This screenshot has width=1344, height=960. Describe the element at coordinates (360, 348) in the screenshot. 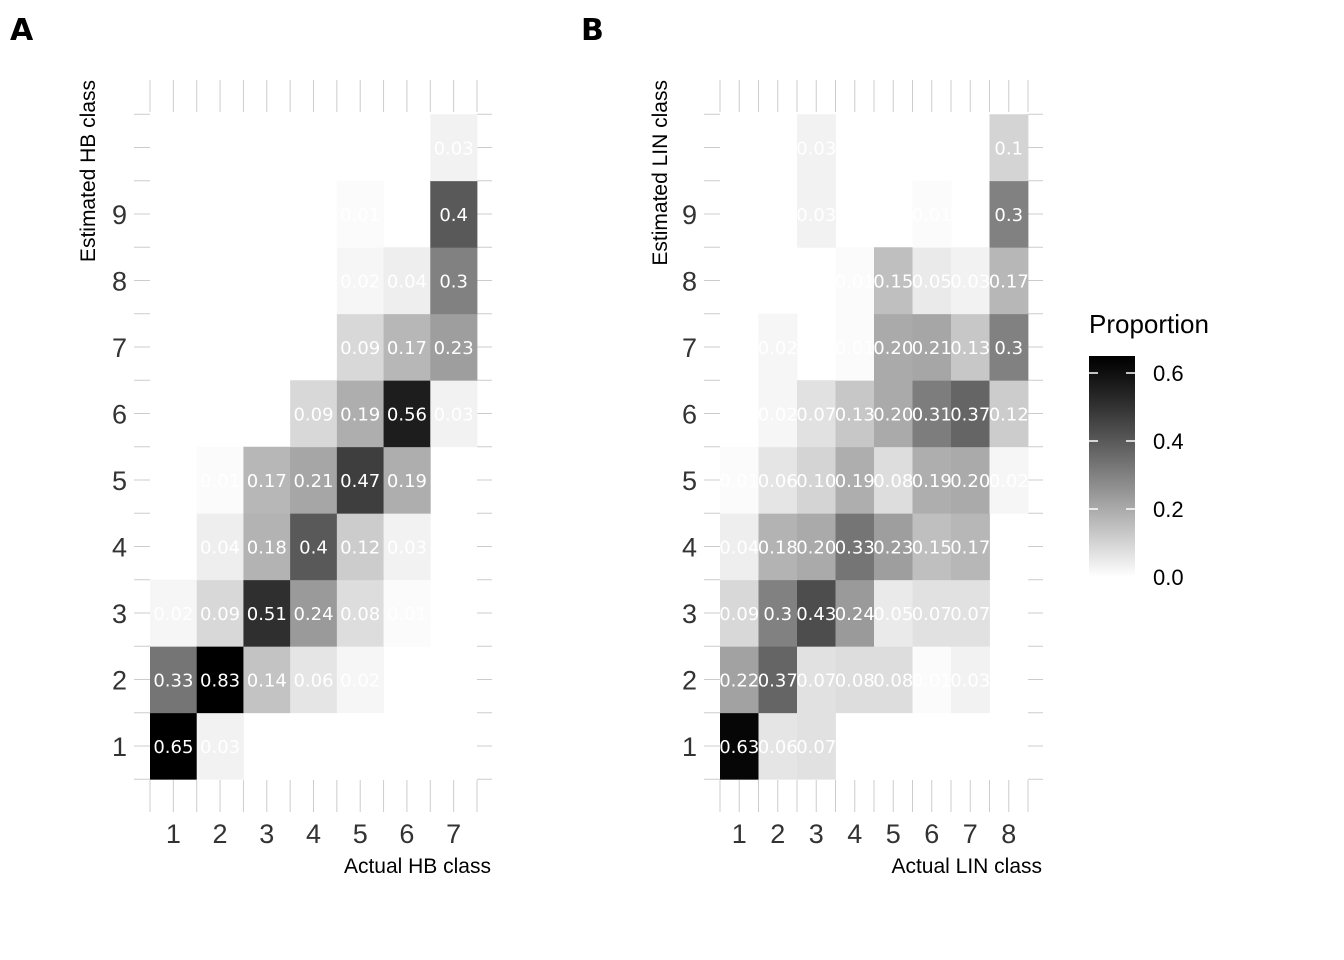

I see `cell-value-label: 0.09` at that location.